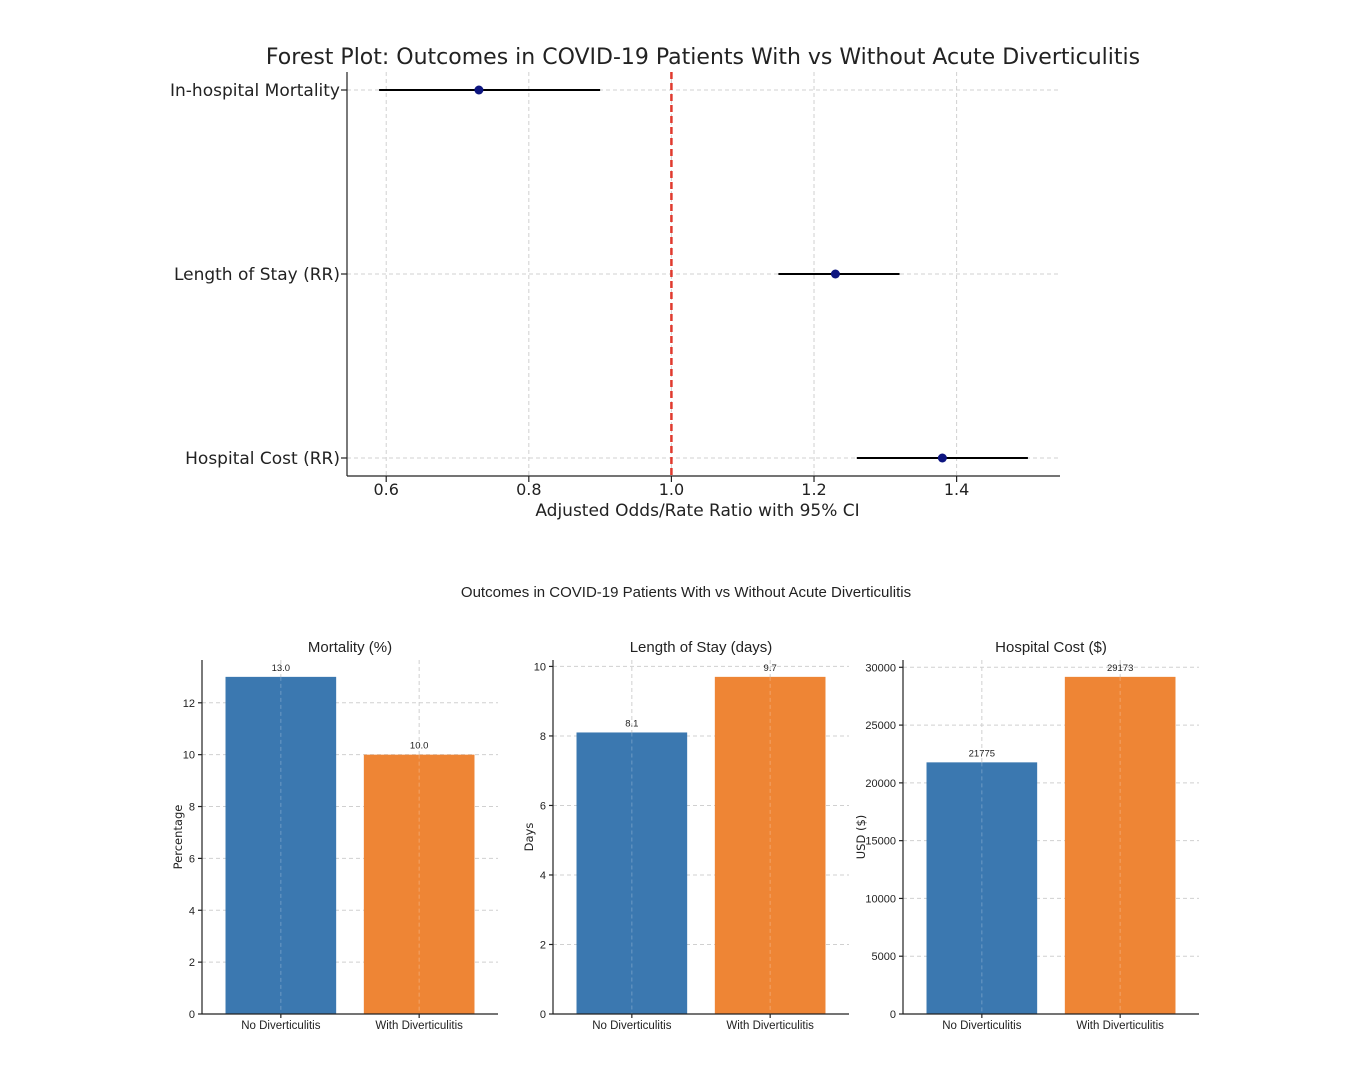 The image size is (1354, 1066). What do you see at coordinates (880, 842) in the screenshot?
I see `bar-y-tick-label: 15000` at bounding box center [880, 842].